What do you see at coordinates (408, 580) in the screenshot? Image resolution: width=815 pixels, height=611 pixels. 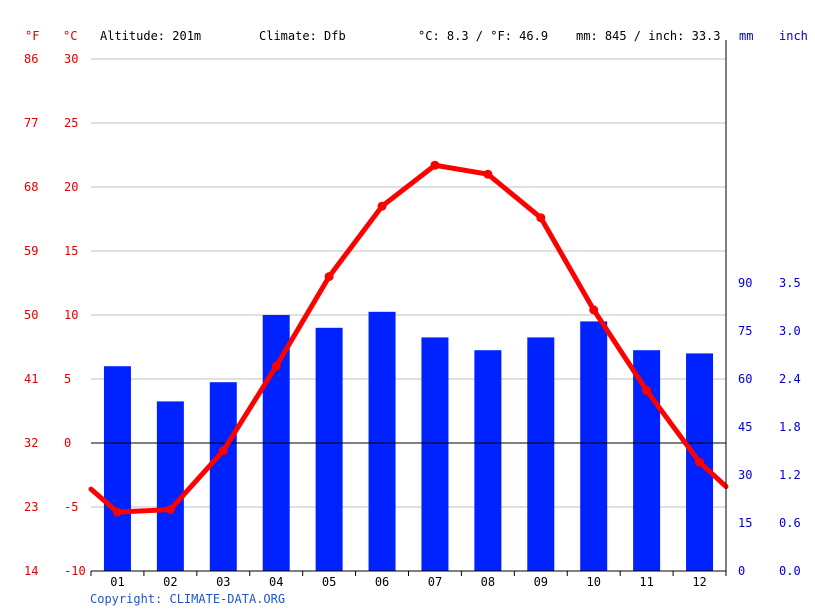 I see `x-axis-ticks: 01 02 03 04 05 06 07 08 09 10 11 12` at bounding box center [408, 580].